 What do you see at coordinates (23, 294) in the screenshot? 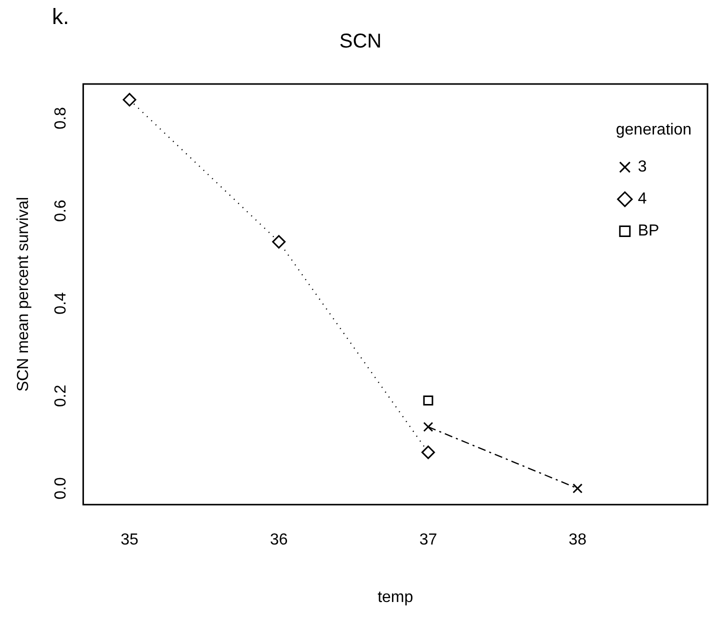
I see `y-axis-title: SCN mean percent survival` at bounding box center [23, 294].